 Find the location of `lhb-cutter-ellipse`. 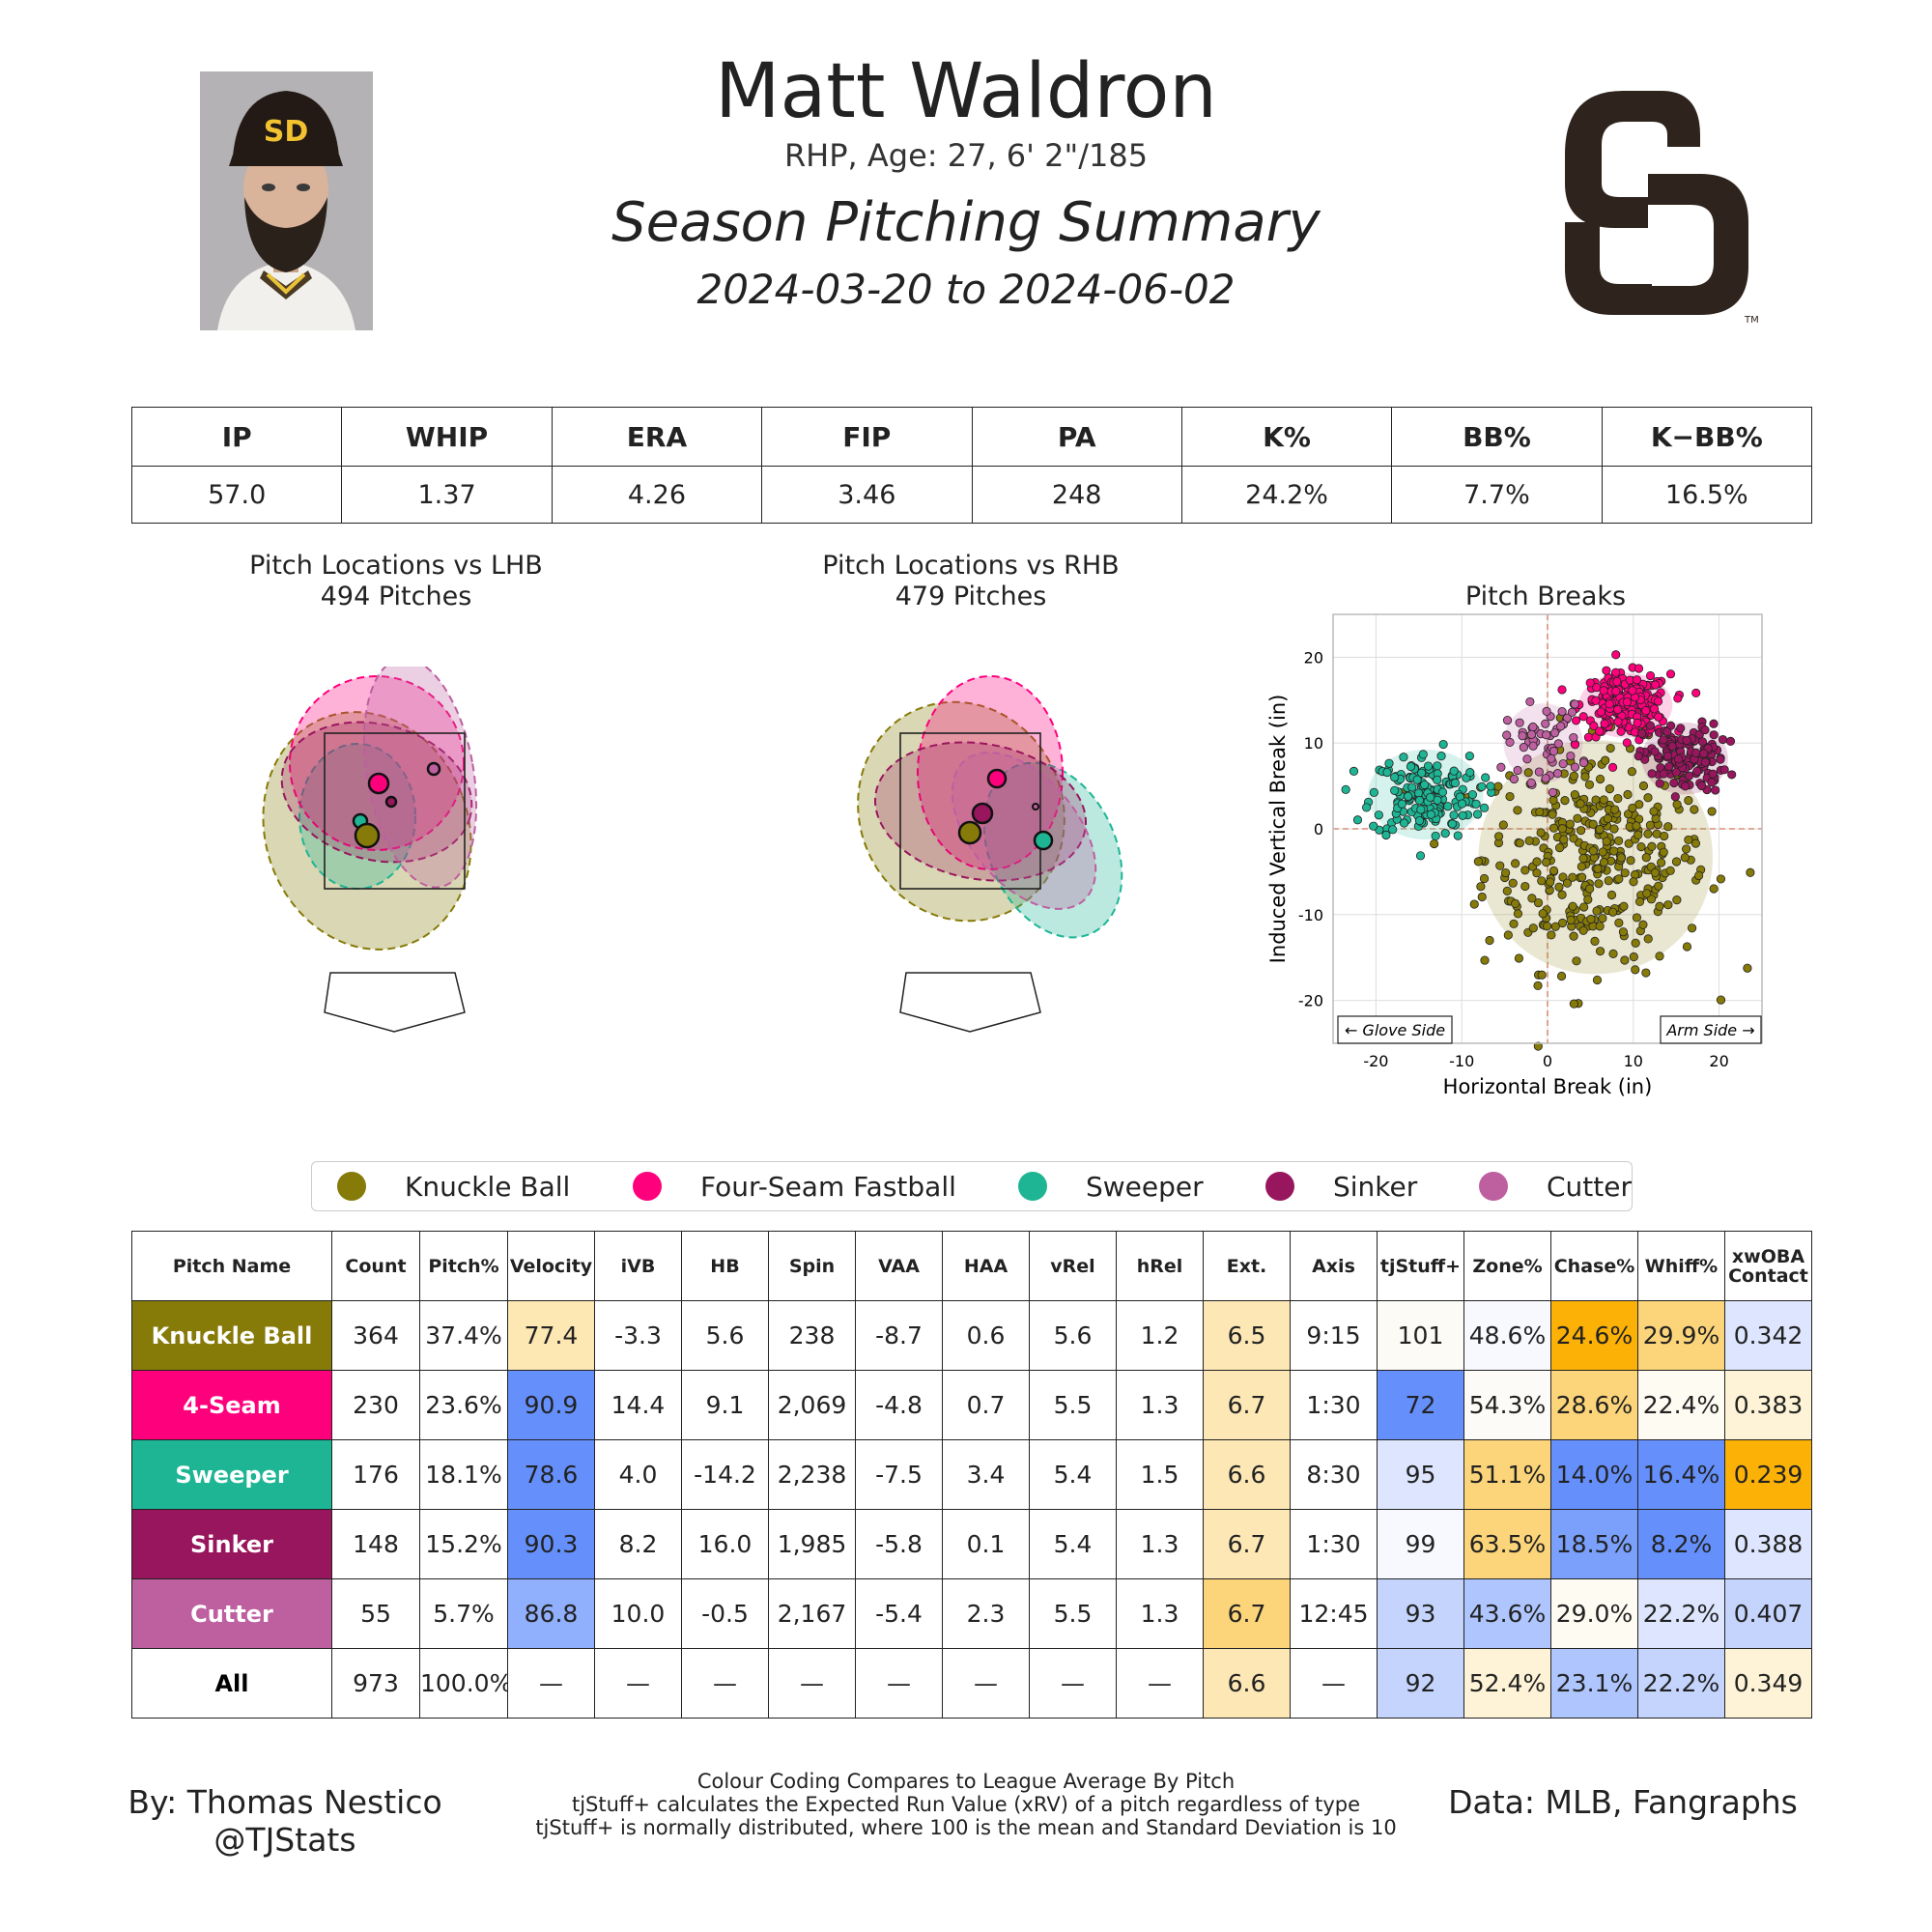

lhb-cutter-ellipse is located at coordinates (420, 778).